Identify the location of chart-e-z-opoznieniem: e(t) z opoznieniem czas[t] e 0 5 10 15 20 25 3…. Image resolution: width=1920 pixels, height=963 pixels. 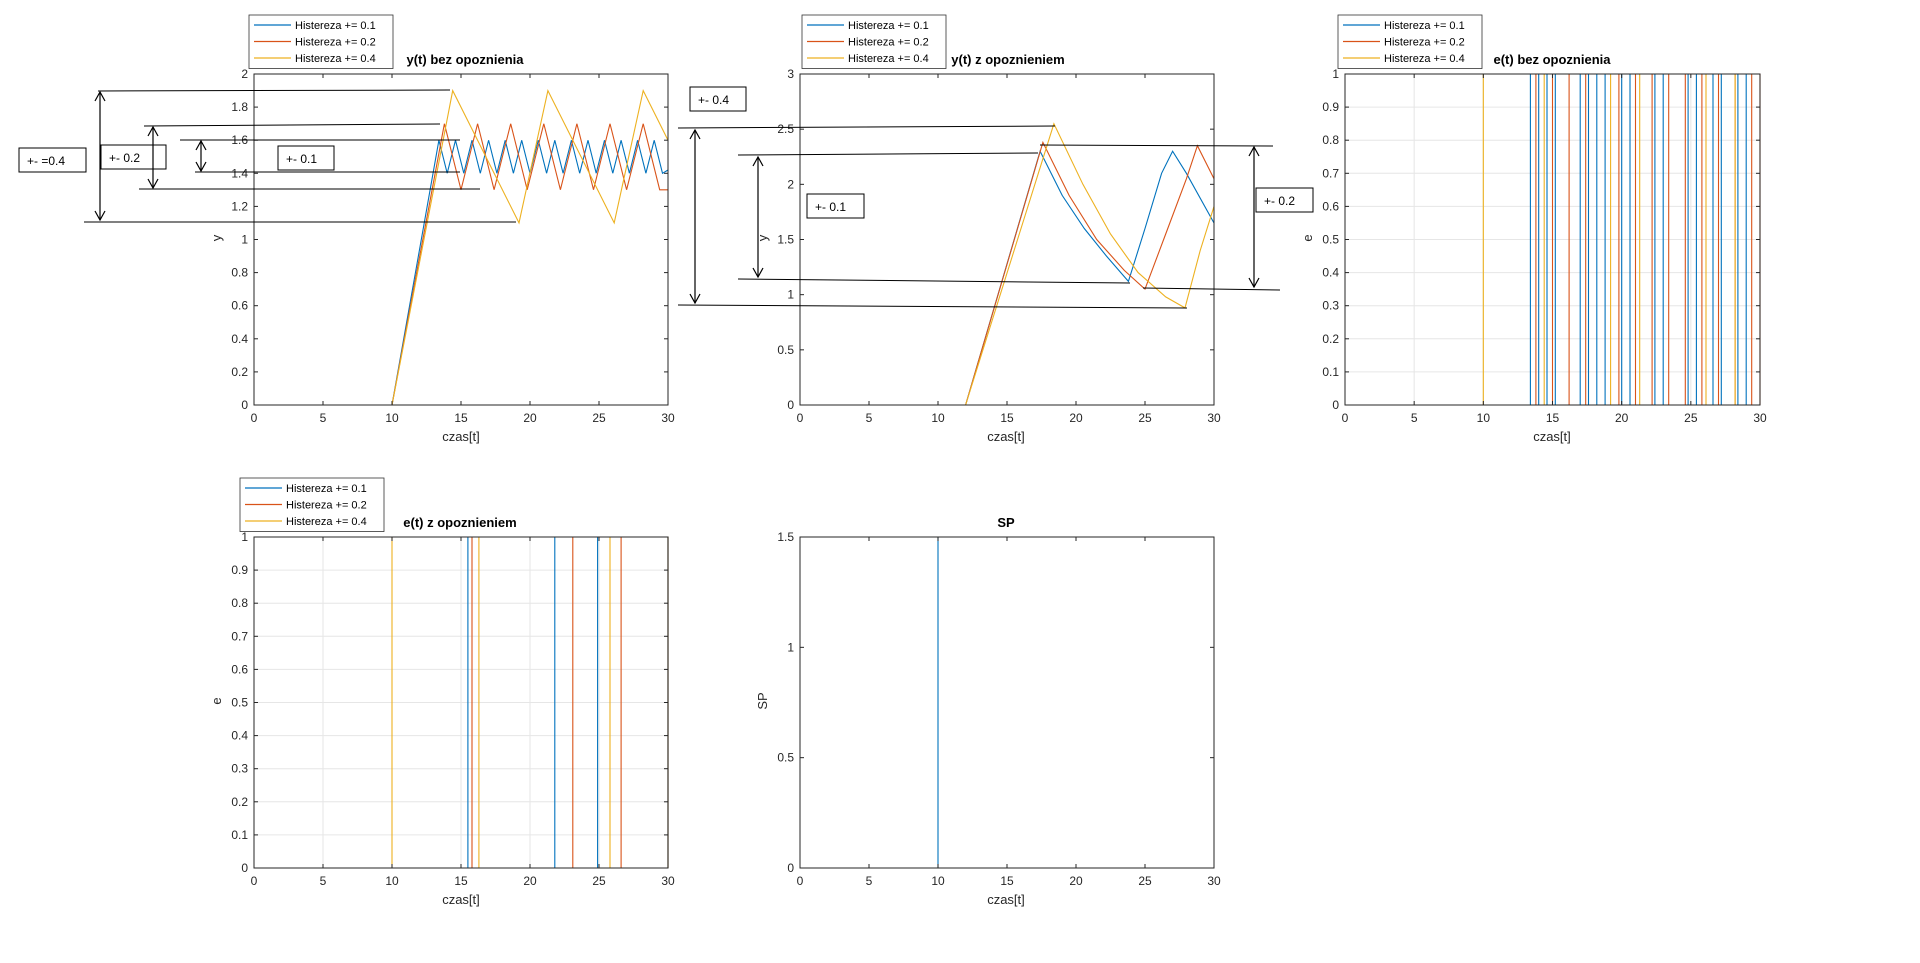
(442, 692).